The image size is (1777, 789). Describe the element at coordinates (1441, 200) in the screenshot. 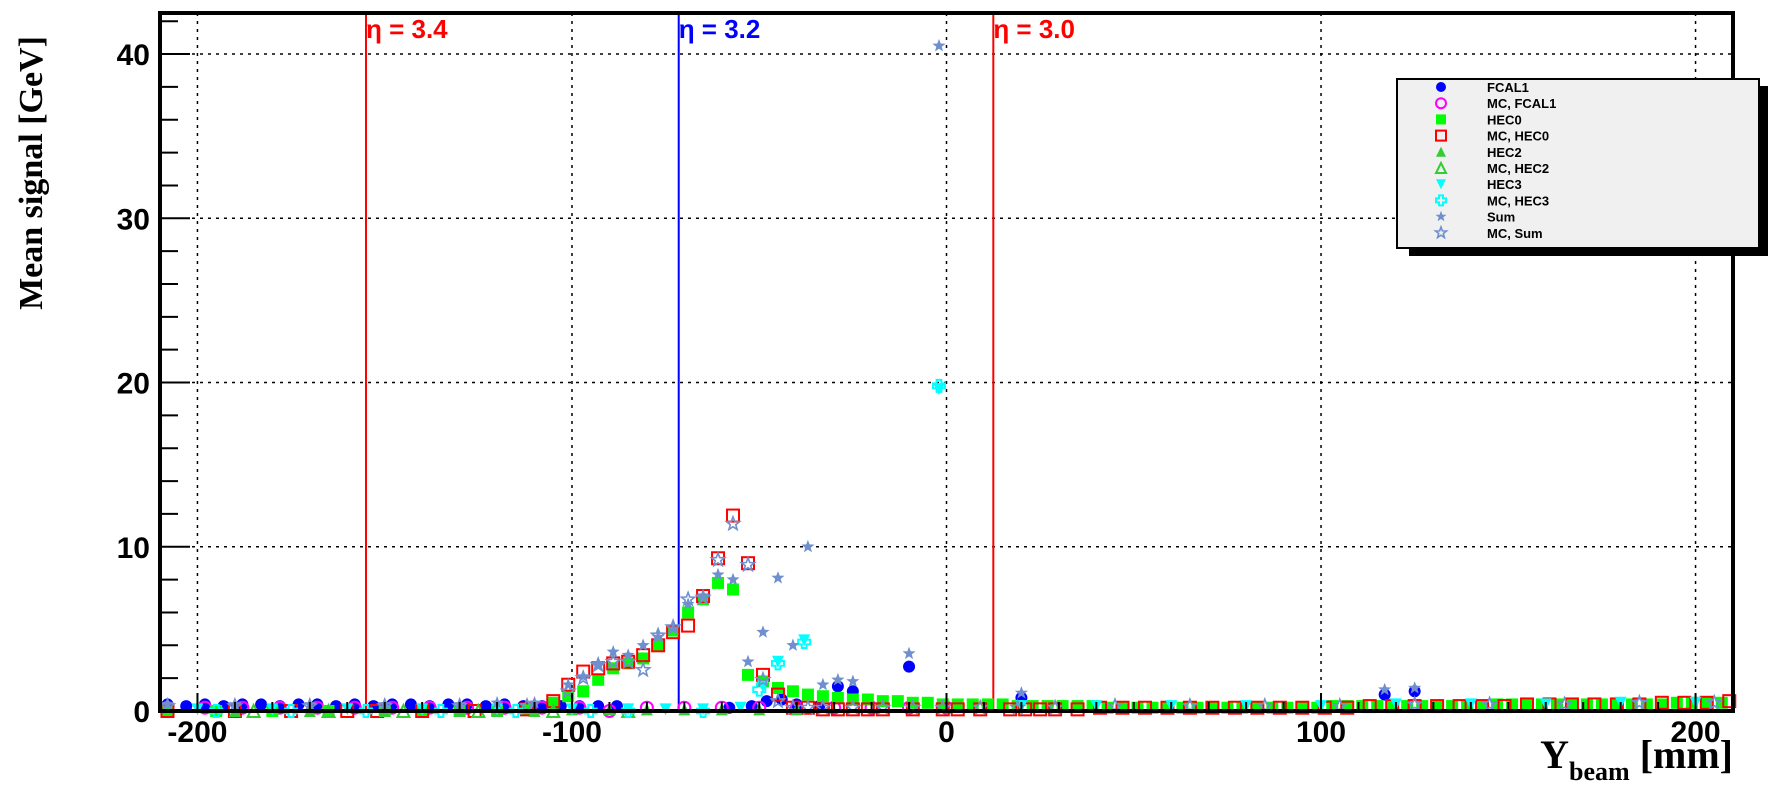

I see `legend-marker-mc-hec3` at that location.